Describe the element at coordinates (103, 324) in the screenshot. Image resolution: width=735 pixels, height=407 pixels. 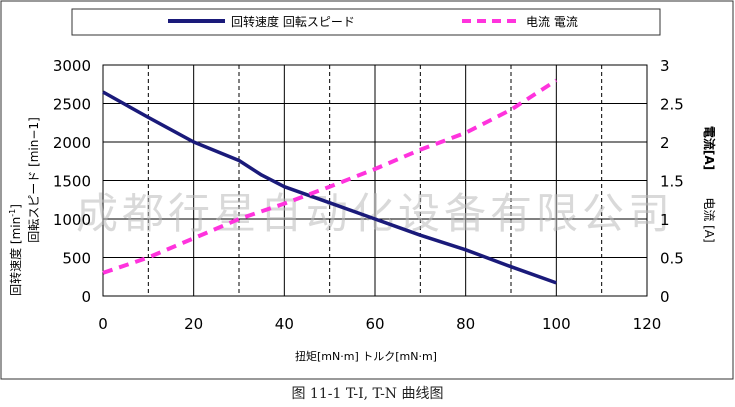
I see `x-tick-label: 0` at that location.